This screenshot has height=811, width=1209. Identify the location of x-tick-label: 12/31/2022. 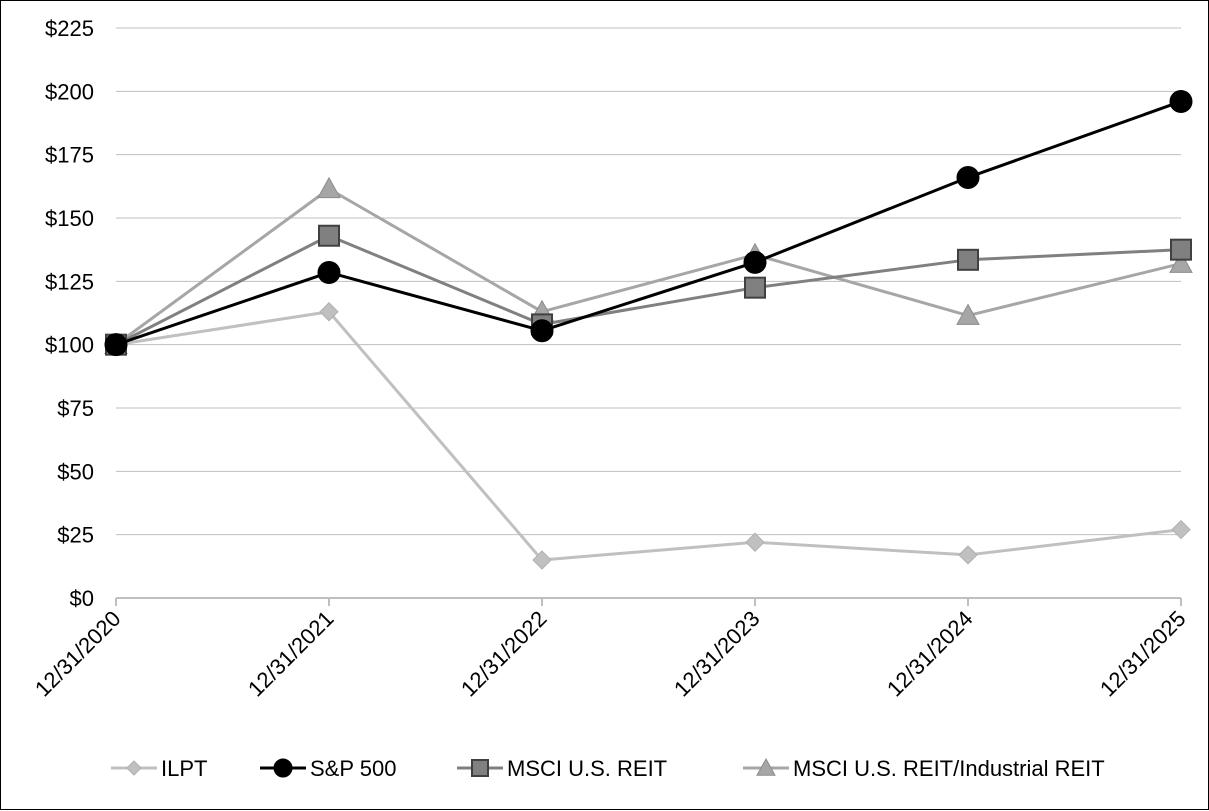
(504, 654).